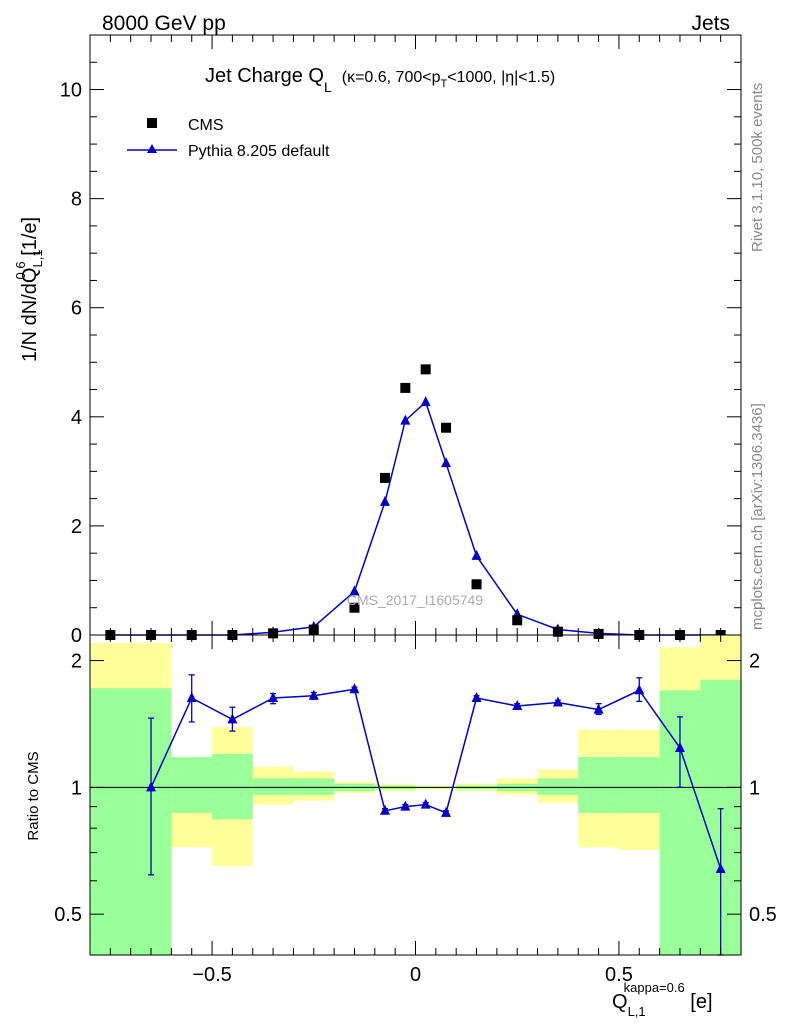  I want to click on main-y-tick-label: 0, so click(76, 636).